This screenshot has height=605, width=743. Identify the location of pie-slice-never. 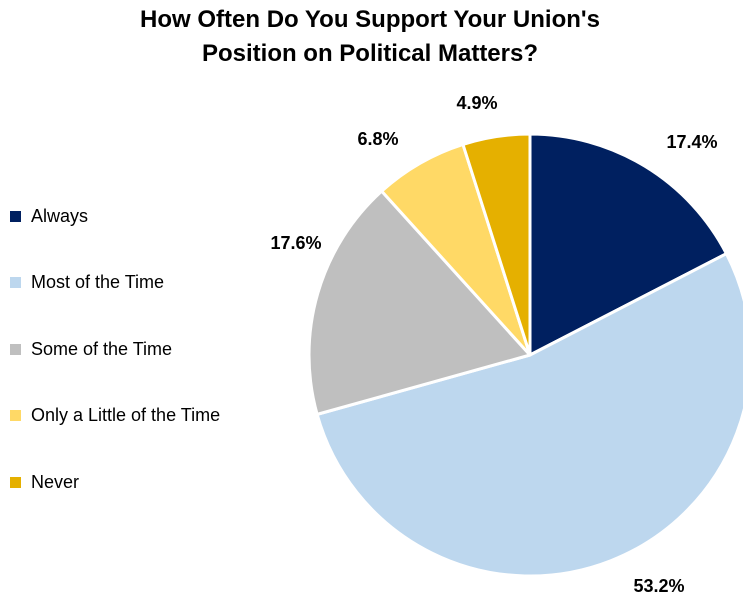
(496, 244).